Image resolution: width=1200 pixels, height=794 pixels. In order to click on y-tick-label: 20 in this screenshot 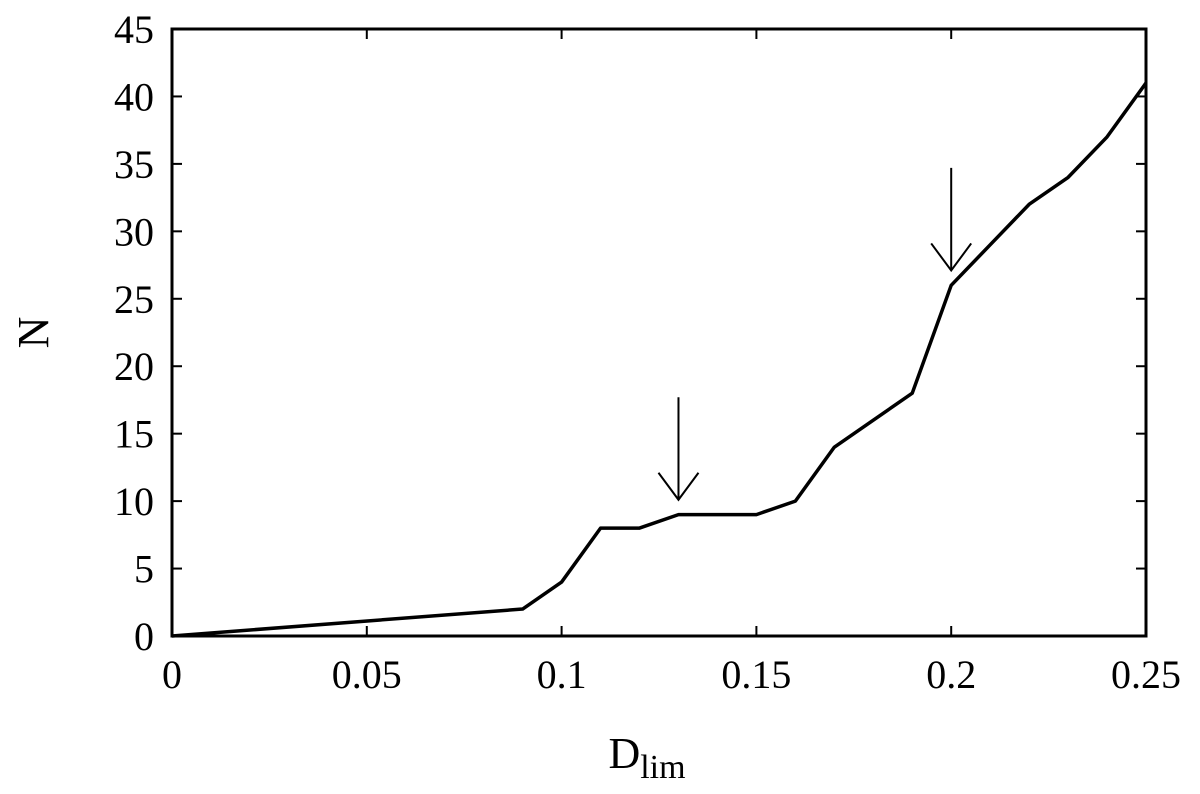, I will do `click(134, 366)`.